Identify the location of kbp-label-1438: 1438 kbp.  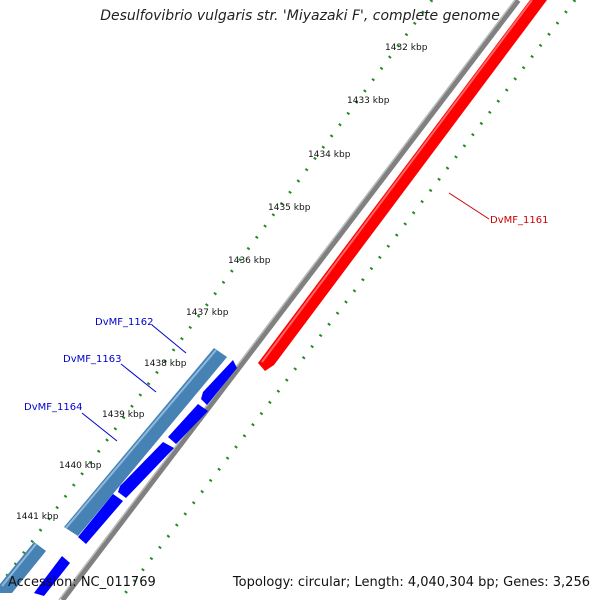
(165, 364).